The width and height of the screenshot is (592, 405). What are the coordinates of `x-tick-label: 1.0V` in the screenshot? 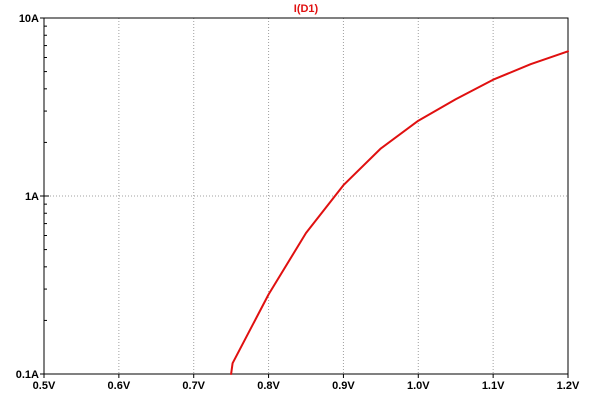 It's located at (418, 386).